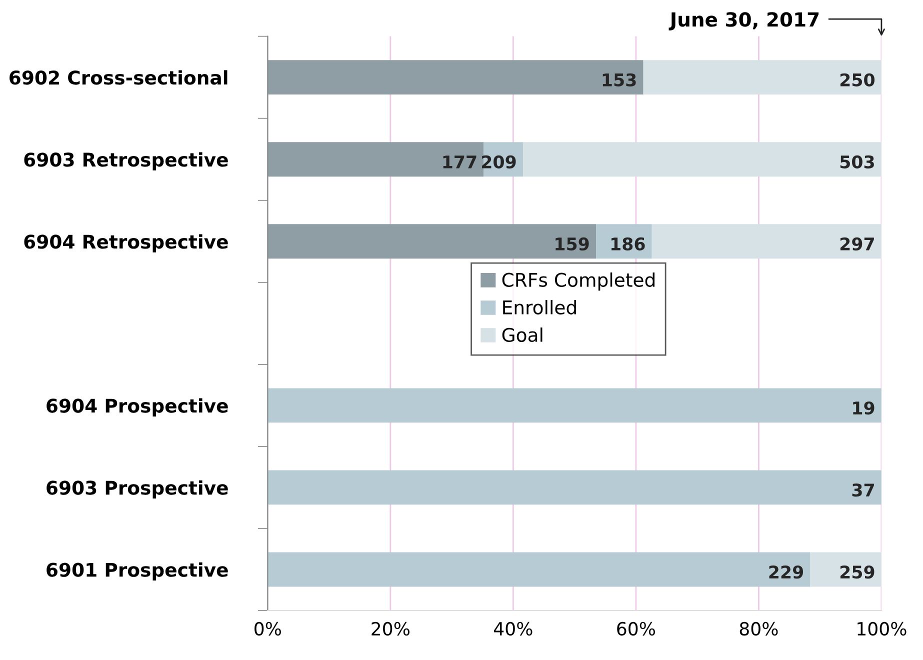 The width and height of the screenshot is (923, 660). Describe the element at coordinates (759, 629) in the screenshot. I see `x-tick-label: 80%` at that location.